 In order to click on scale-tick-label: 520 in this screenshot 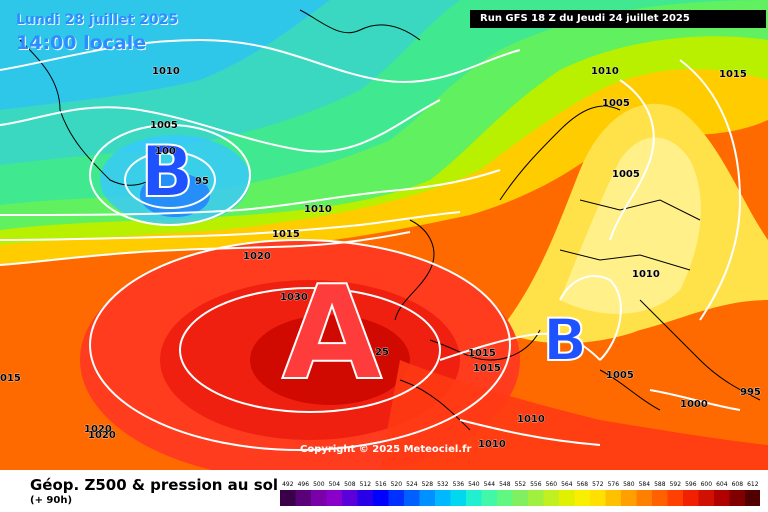, I will do `click(397, 484)`.